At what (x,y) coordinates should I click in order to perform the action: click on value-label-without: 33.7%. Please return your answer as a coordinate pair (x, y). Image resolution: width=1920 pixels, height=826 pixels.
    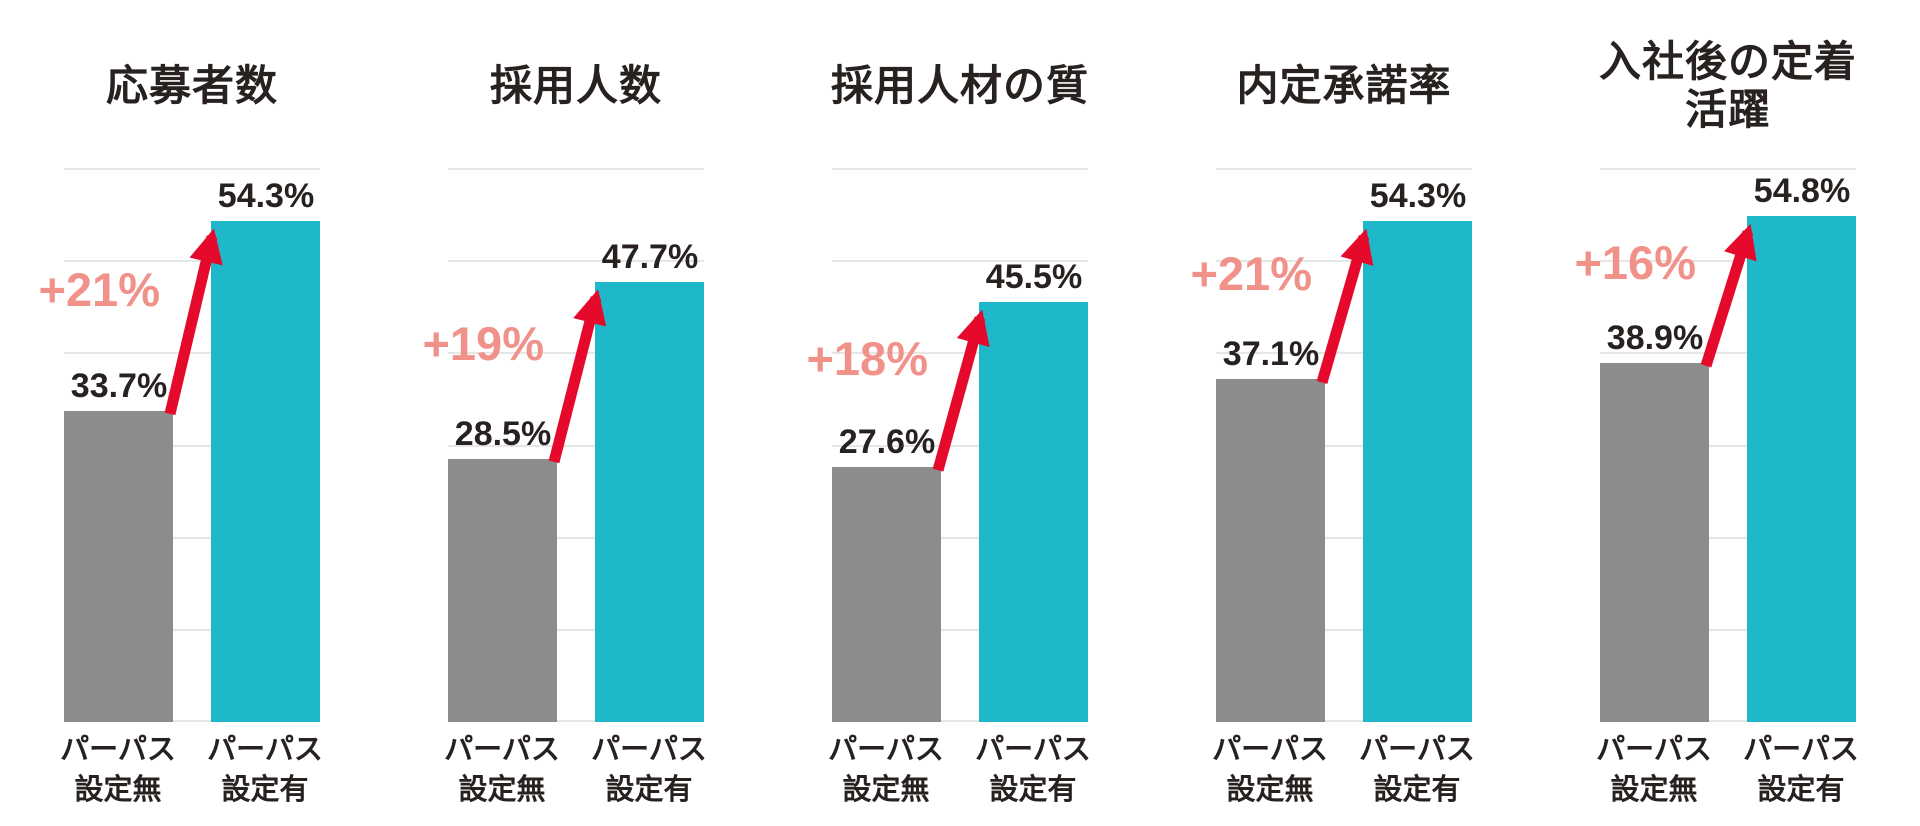
    Looking at the image, I should click on (119, 385).